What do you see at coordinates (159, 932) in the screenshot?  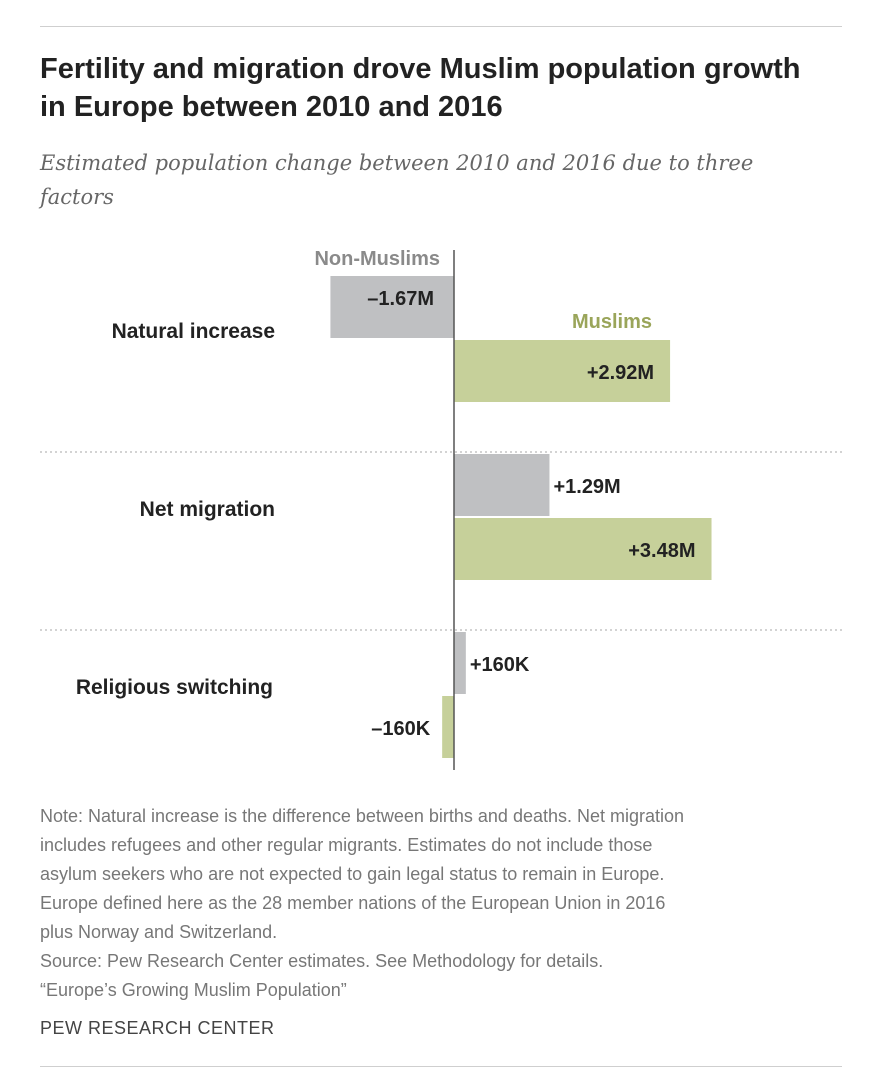 I see `note-line: plus Norway and Switzerland.` at bounding box center [159, 932].